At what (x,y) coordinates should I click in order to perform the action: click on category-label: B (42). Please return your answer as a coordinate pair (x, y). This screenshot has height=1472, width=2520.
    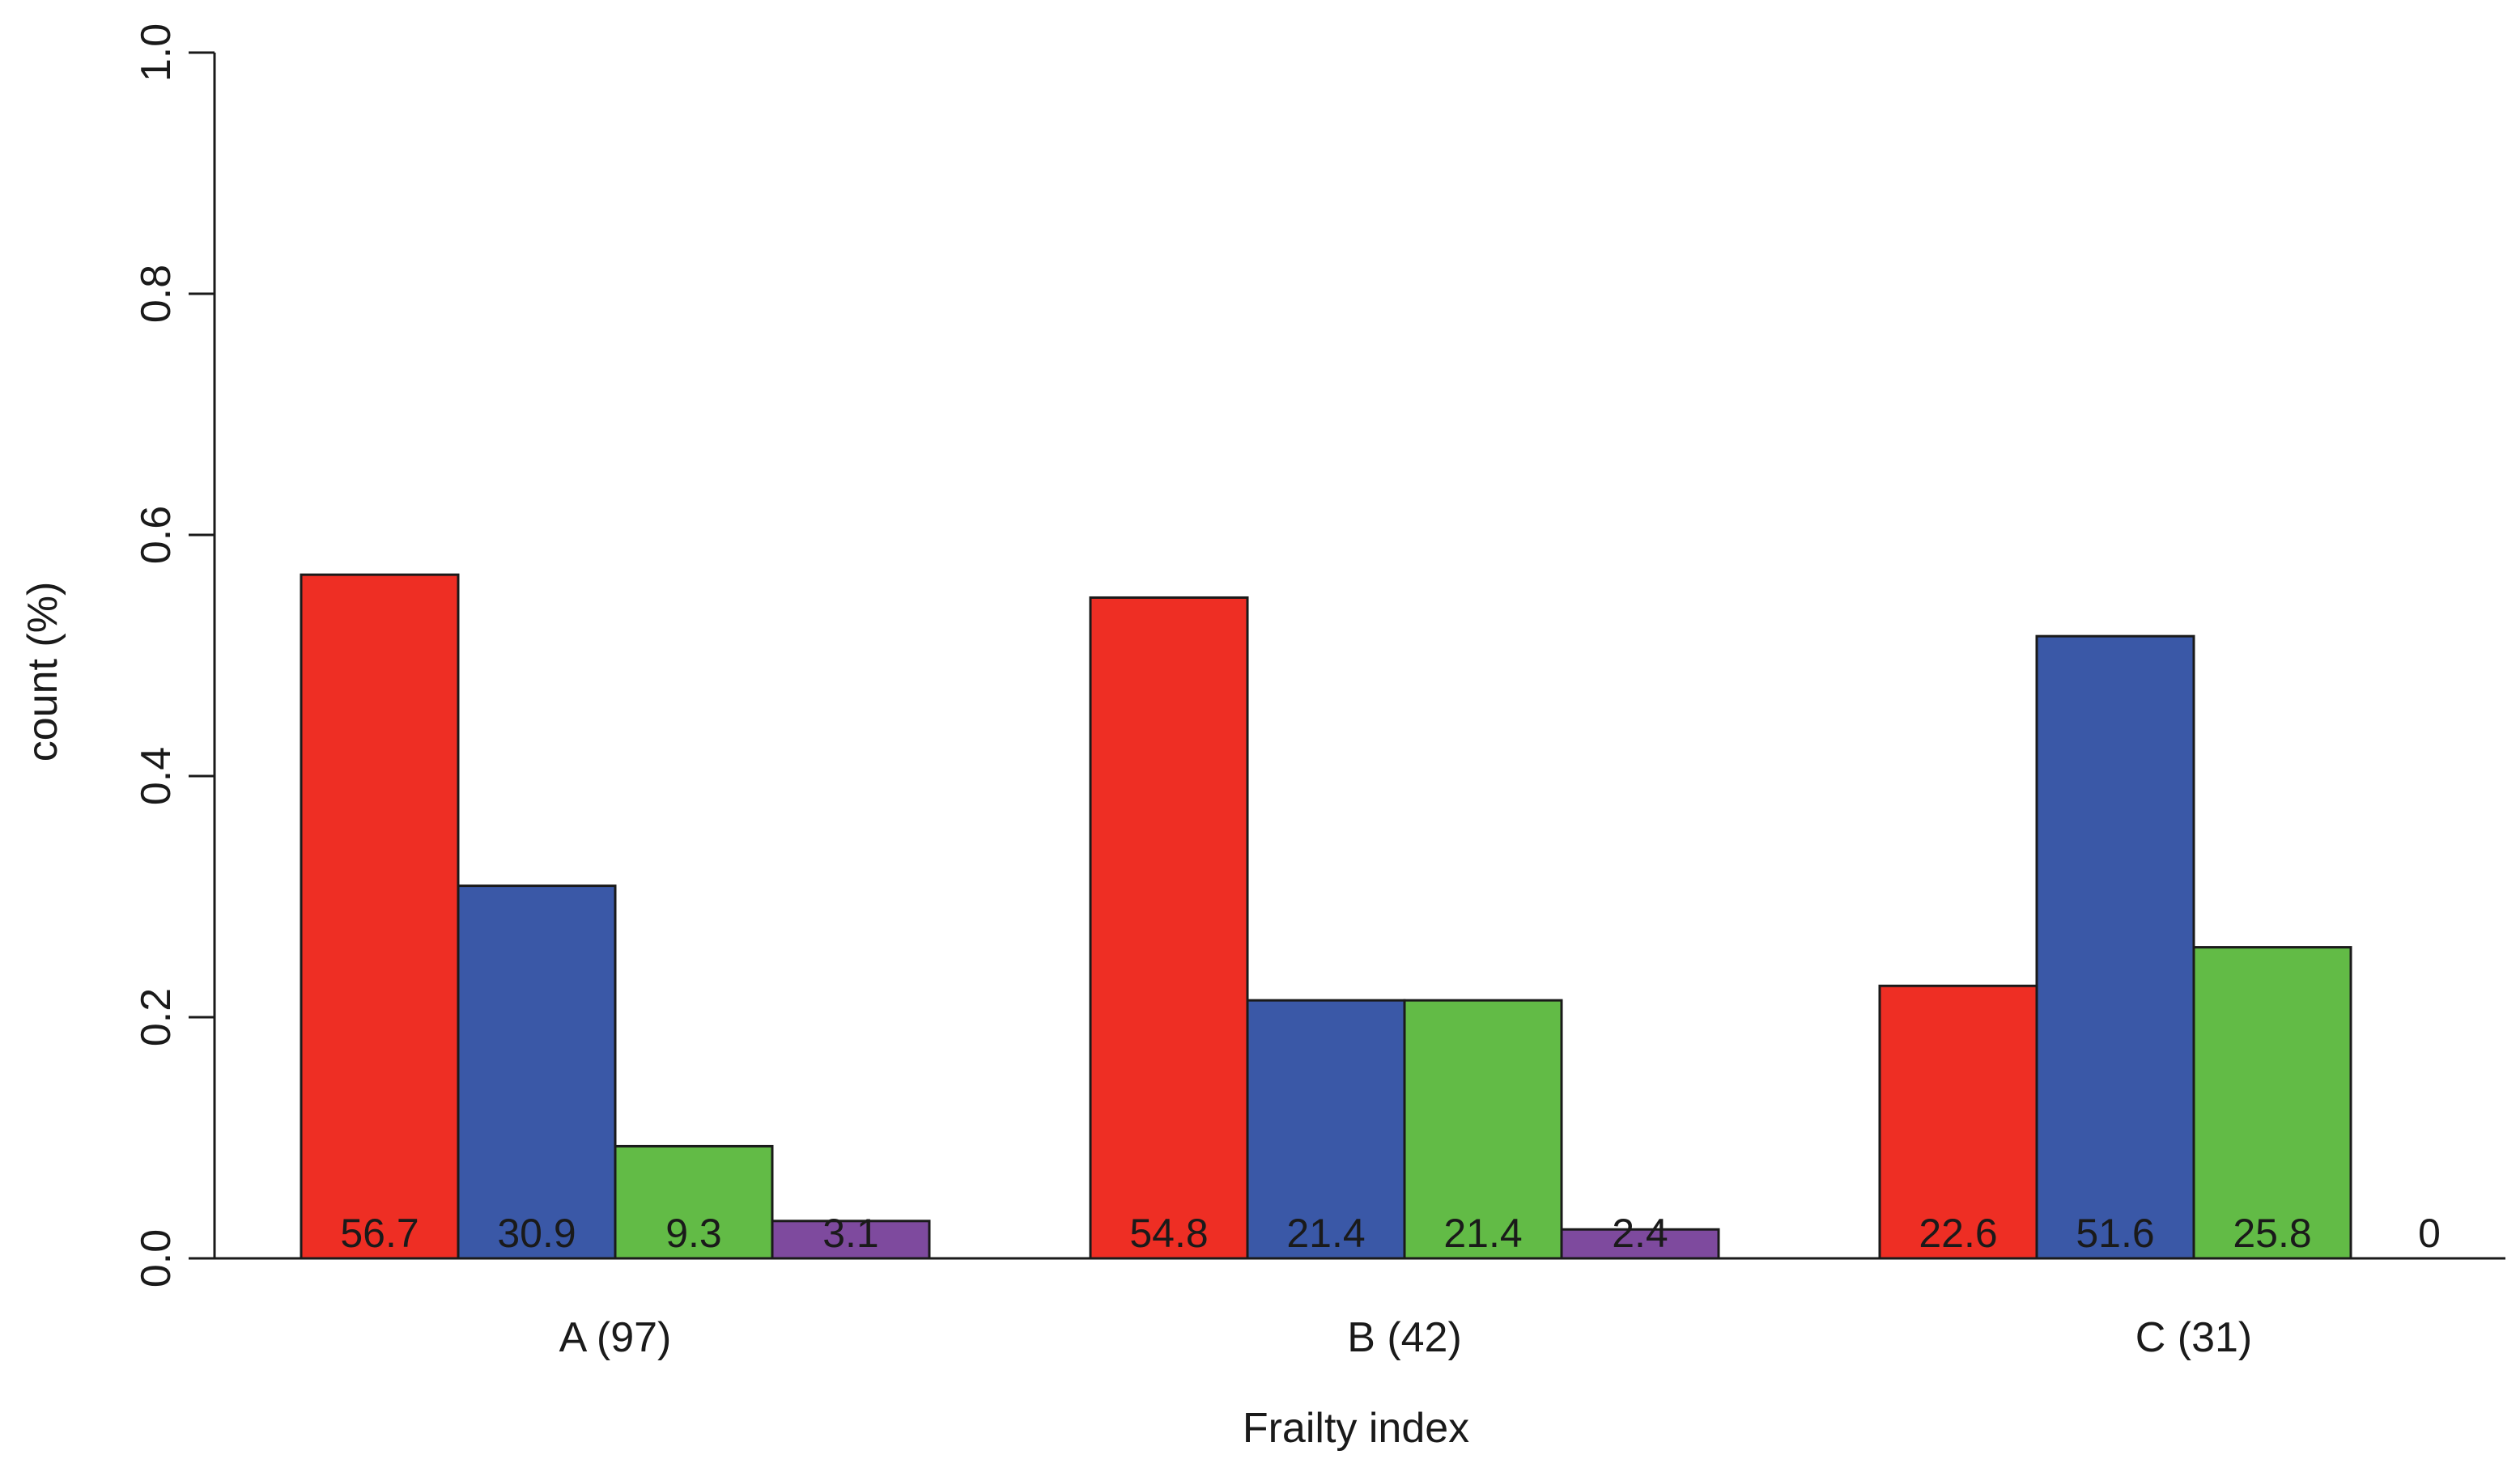
    Looking at the image, I should click on (1405, 1337).